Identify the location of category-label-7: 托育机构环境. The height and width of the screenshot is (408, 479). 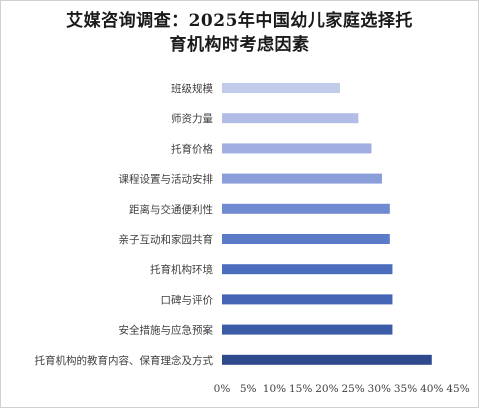
(181, 269).